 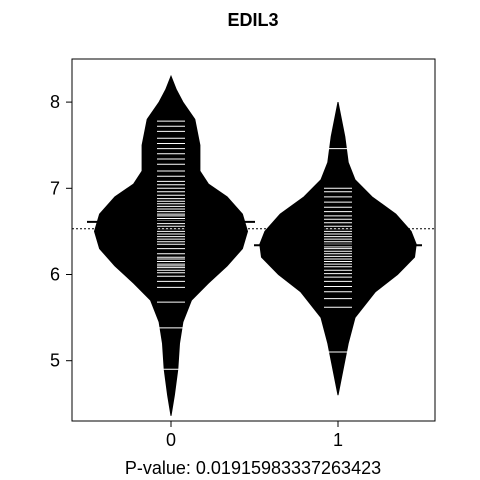 I want to click on chart-title: EDIL3, so click(x=252, y=20).